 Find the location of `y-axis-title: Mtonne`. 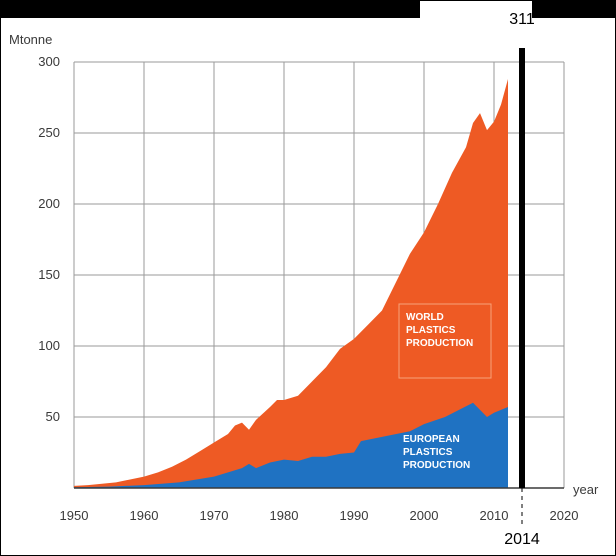

y-axis-title: Mtonne is located at coordinates (30, 39).